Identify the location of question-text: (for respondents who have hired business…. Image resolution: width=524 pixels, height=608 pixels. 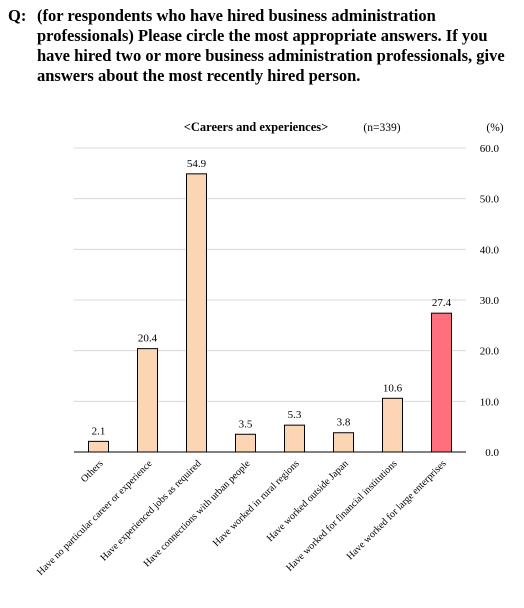
(271, 45).